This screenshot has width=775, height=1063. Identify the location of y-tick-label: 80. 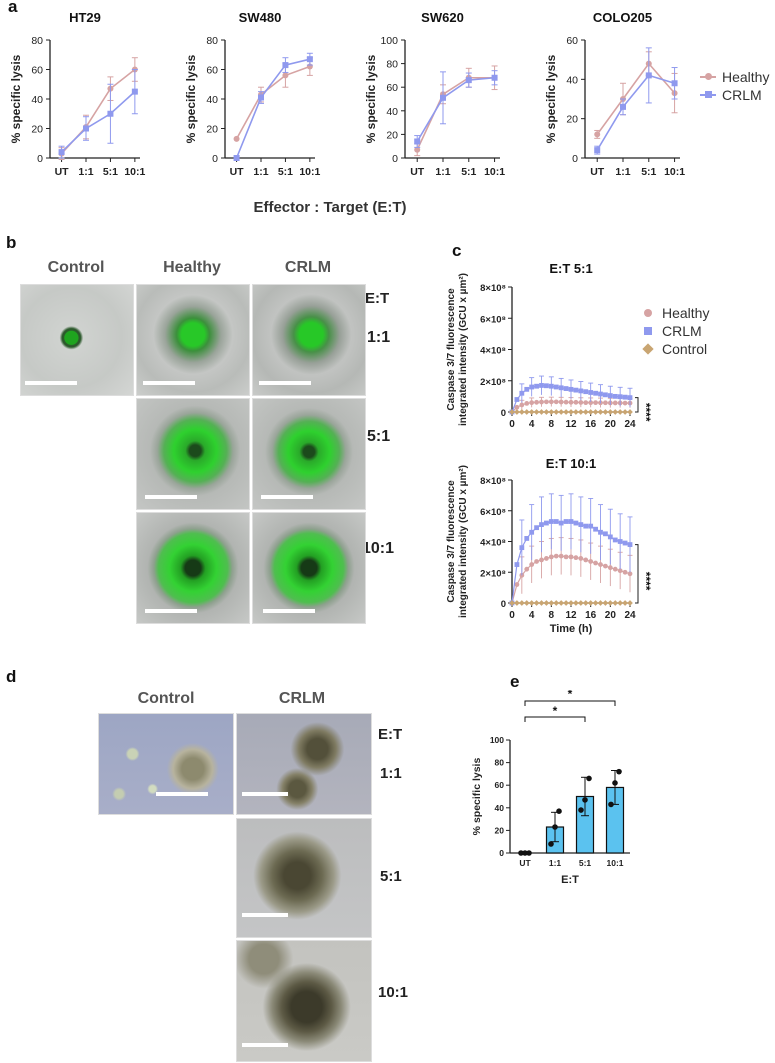
(392, 65).